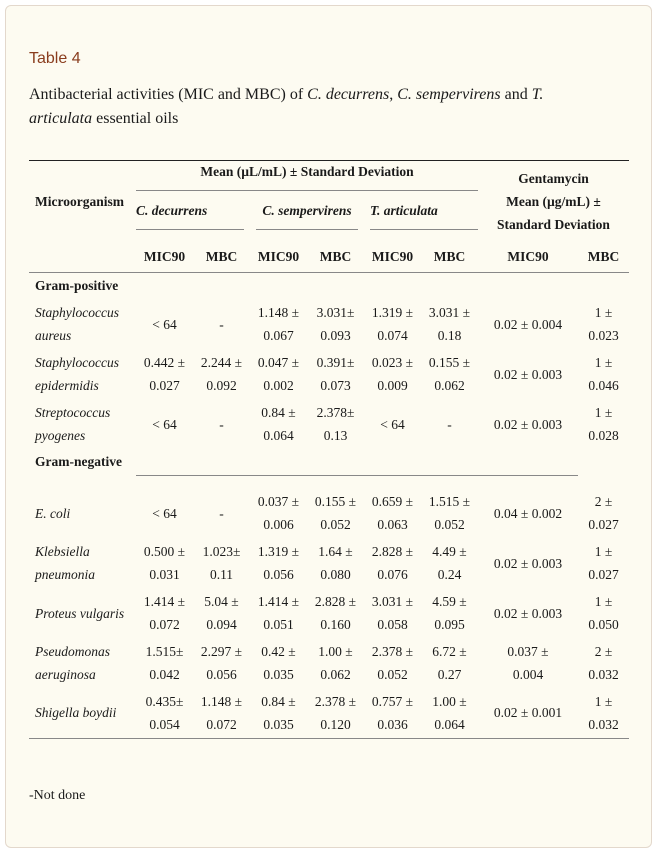 This screenshot has height=856, width=659. I want to click on value-line: 0.009, so click(392, 385).